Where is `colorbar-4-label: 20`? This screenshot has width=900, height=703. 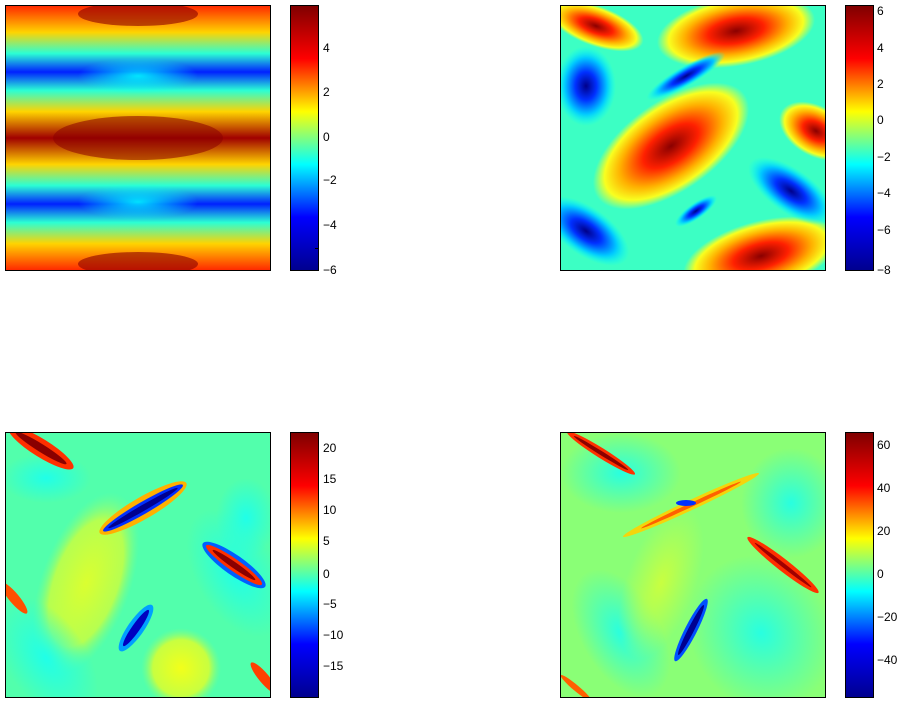
colorbar-4-label: 20 is located at coordinates (884, 531).